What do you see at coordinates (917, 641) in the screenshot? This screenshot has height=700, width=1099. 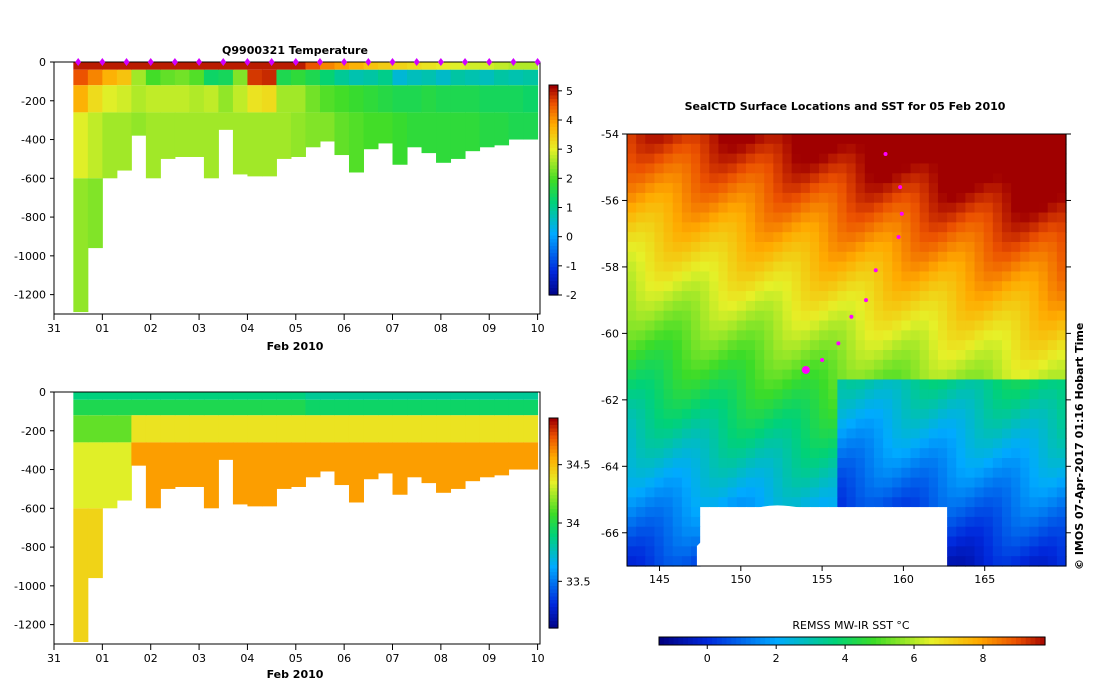 I see `sst-colorbar-swatch` at bounding box center [917, 641].